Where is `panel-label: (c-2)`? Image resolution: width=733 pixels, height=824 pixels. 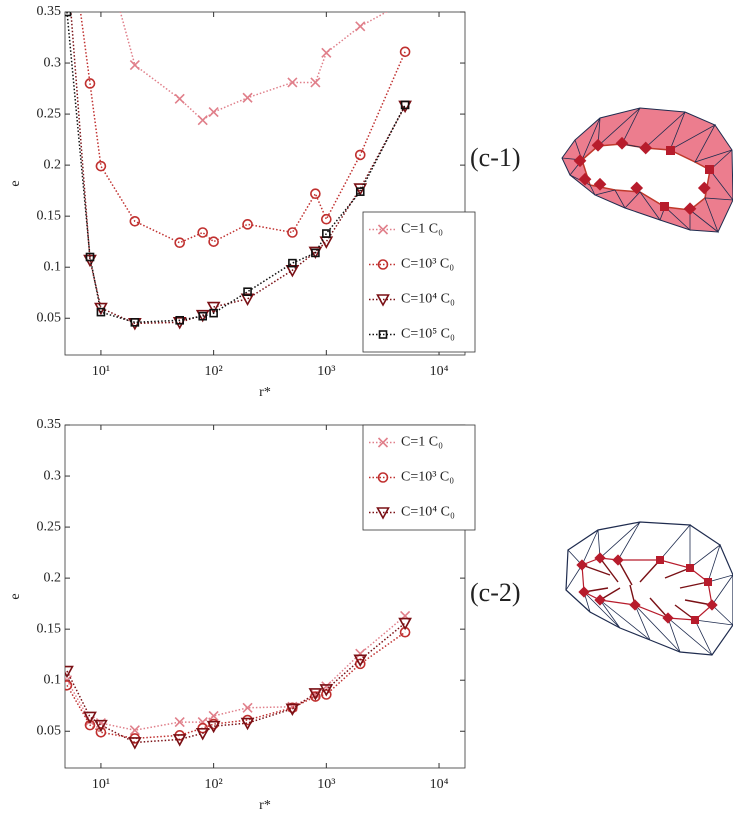 panel-label: (c-2) is located at coordinates (495, 592).